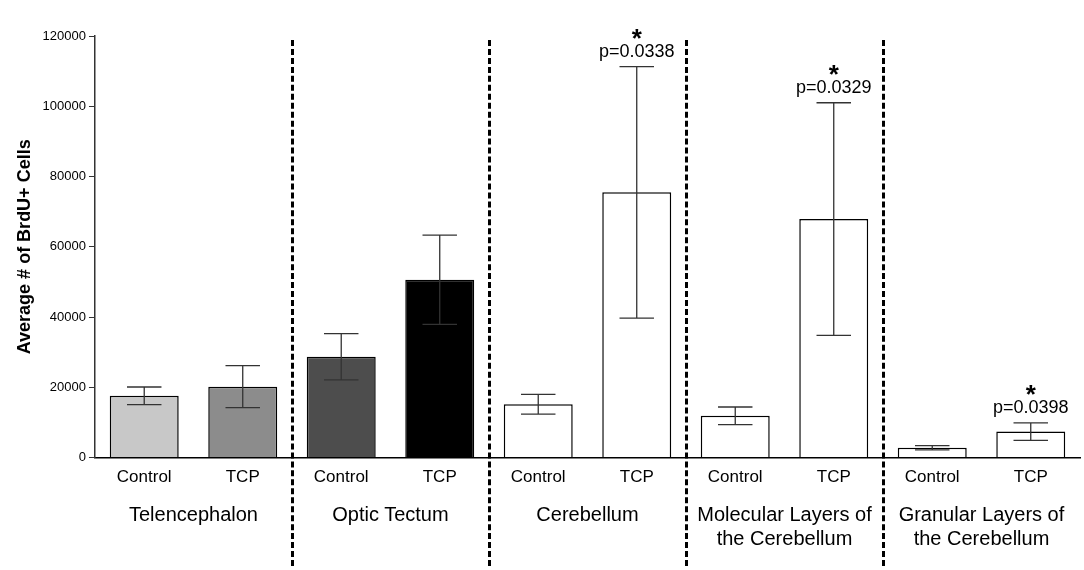 The image size is (1084, 570). I want to click on y-tick-label: 80000, so click(67, 176).